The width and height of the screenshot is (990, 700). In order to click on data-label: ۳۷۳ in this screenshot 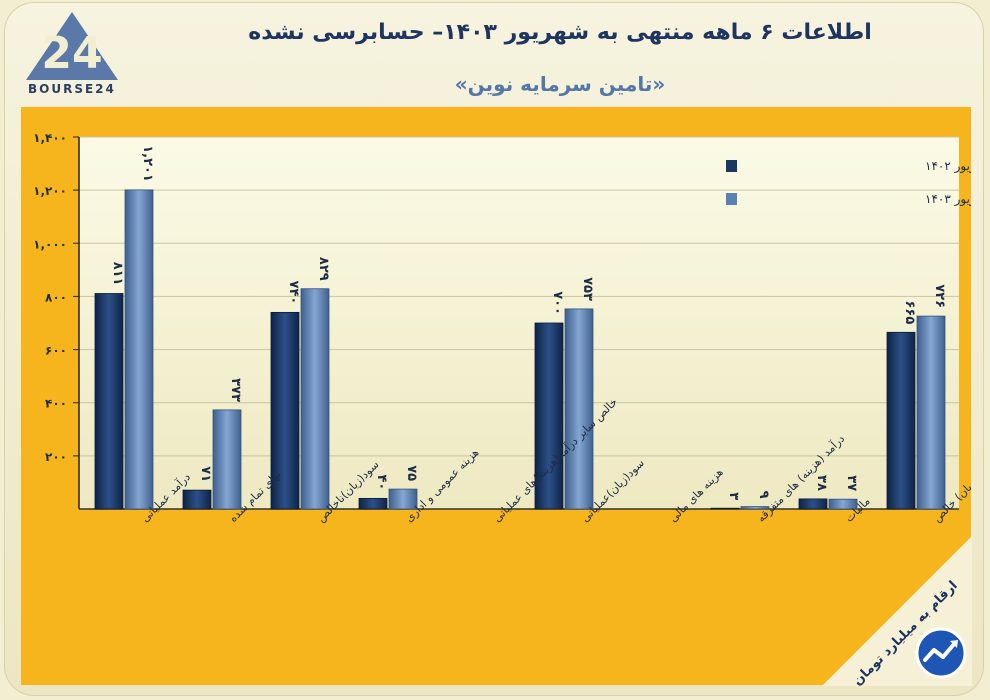, I will do `click(235, 390)`.